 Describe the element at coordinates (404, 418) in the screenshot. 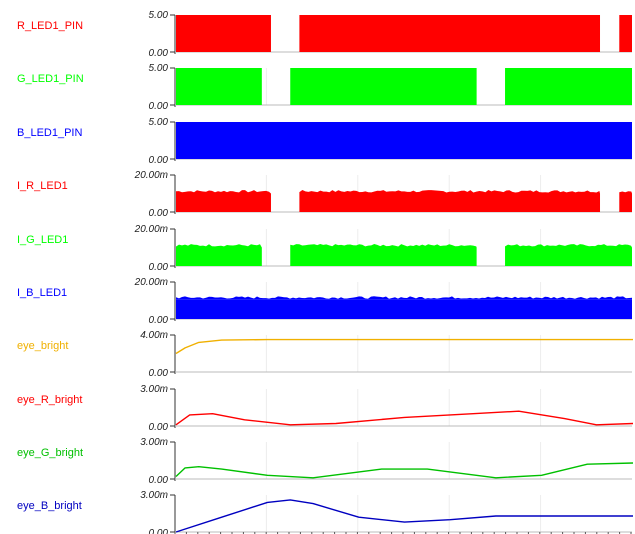

I see `trace-eye-r-bright` at that location.